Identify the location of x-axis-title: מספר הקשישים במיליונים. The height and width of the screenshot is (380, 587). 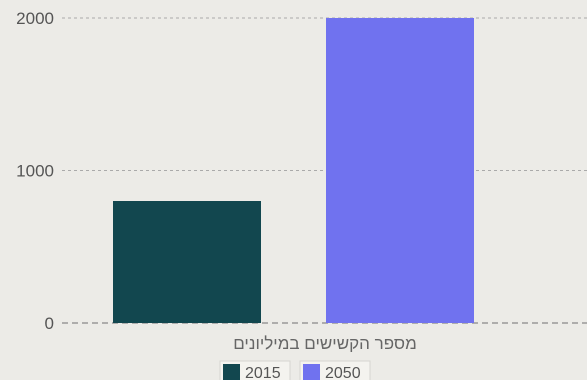
(325, 343).